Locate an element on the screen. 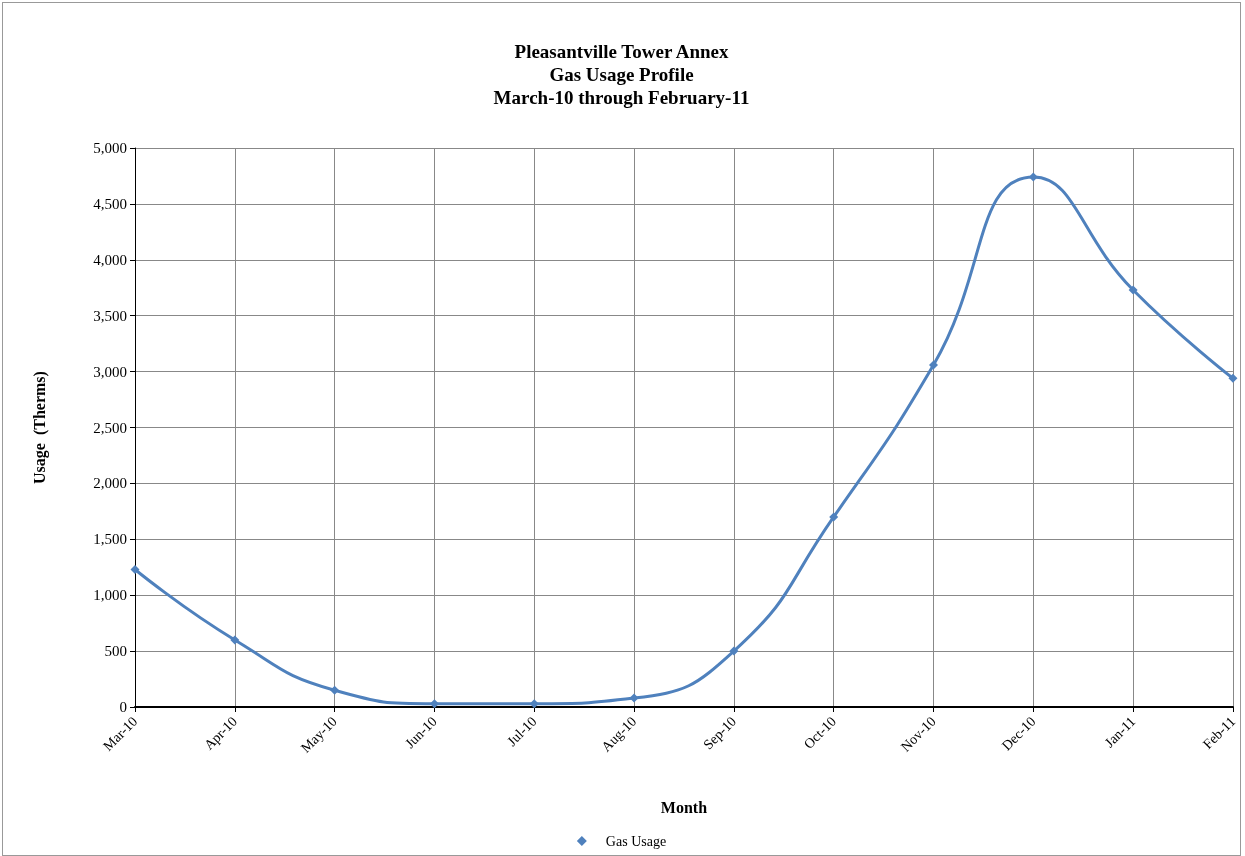 The image size is (1245, 856). y-tick-label: 2,500 is located at coordinates (110, 427).